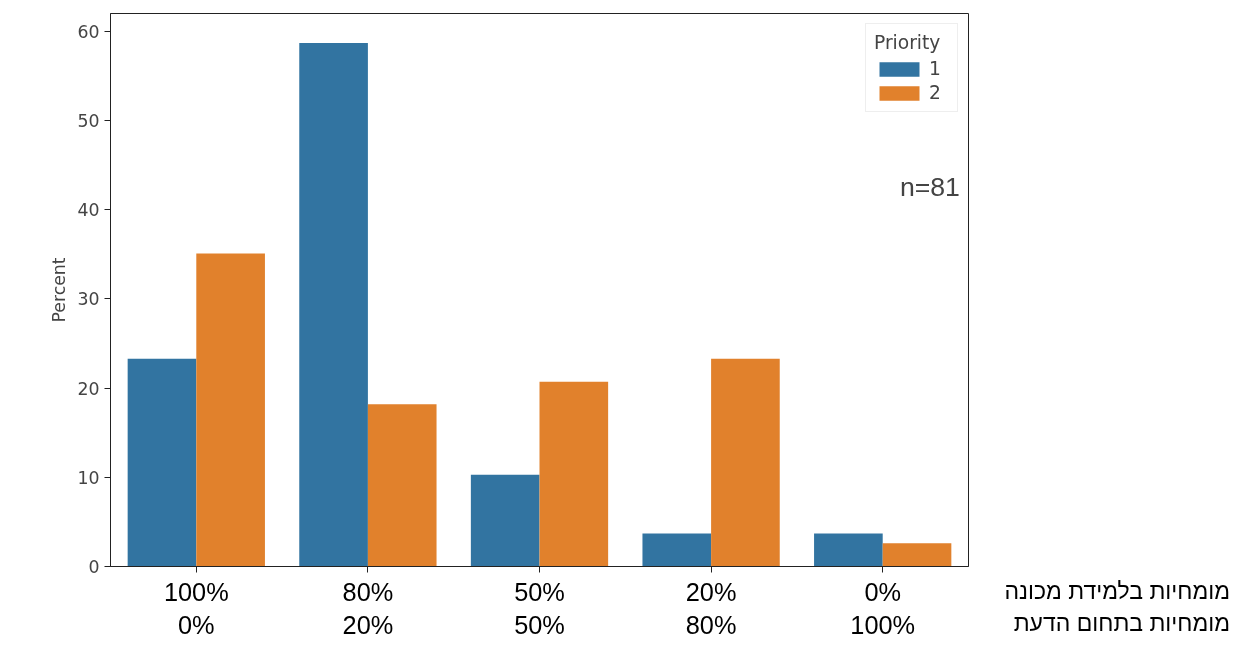 This screenshot has width=1233, height=646. I want to click on x-tick-label: 80% 20%, so click(368, 608).